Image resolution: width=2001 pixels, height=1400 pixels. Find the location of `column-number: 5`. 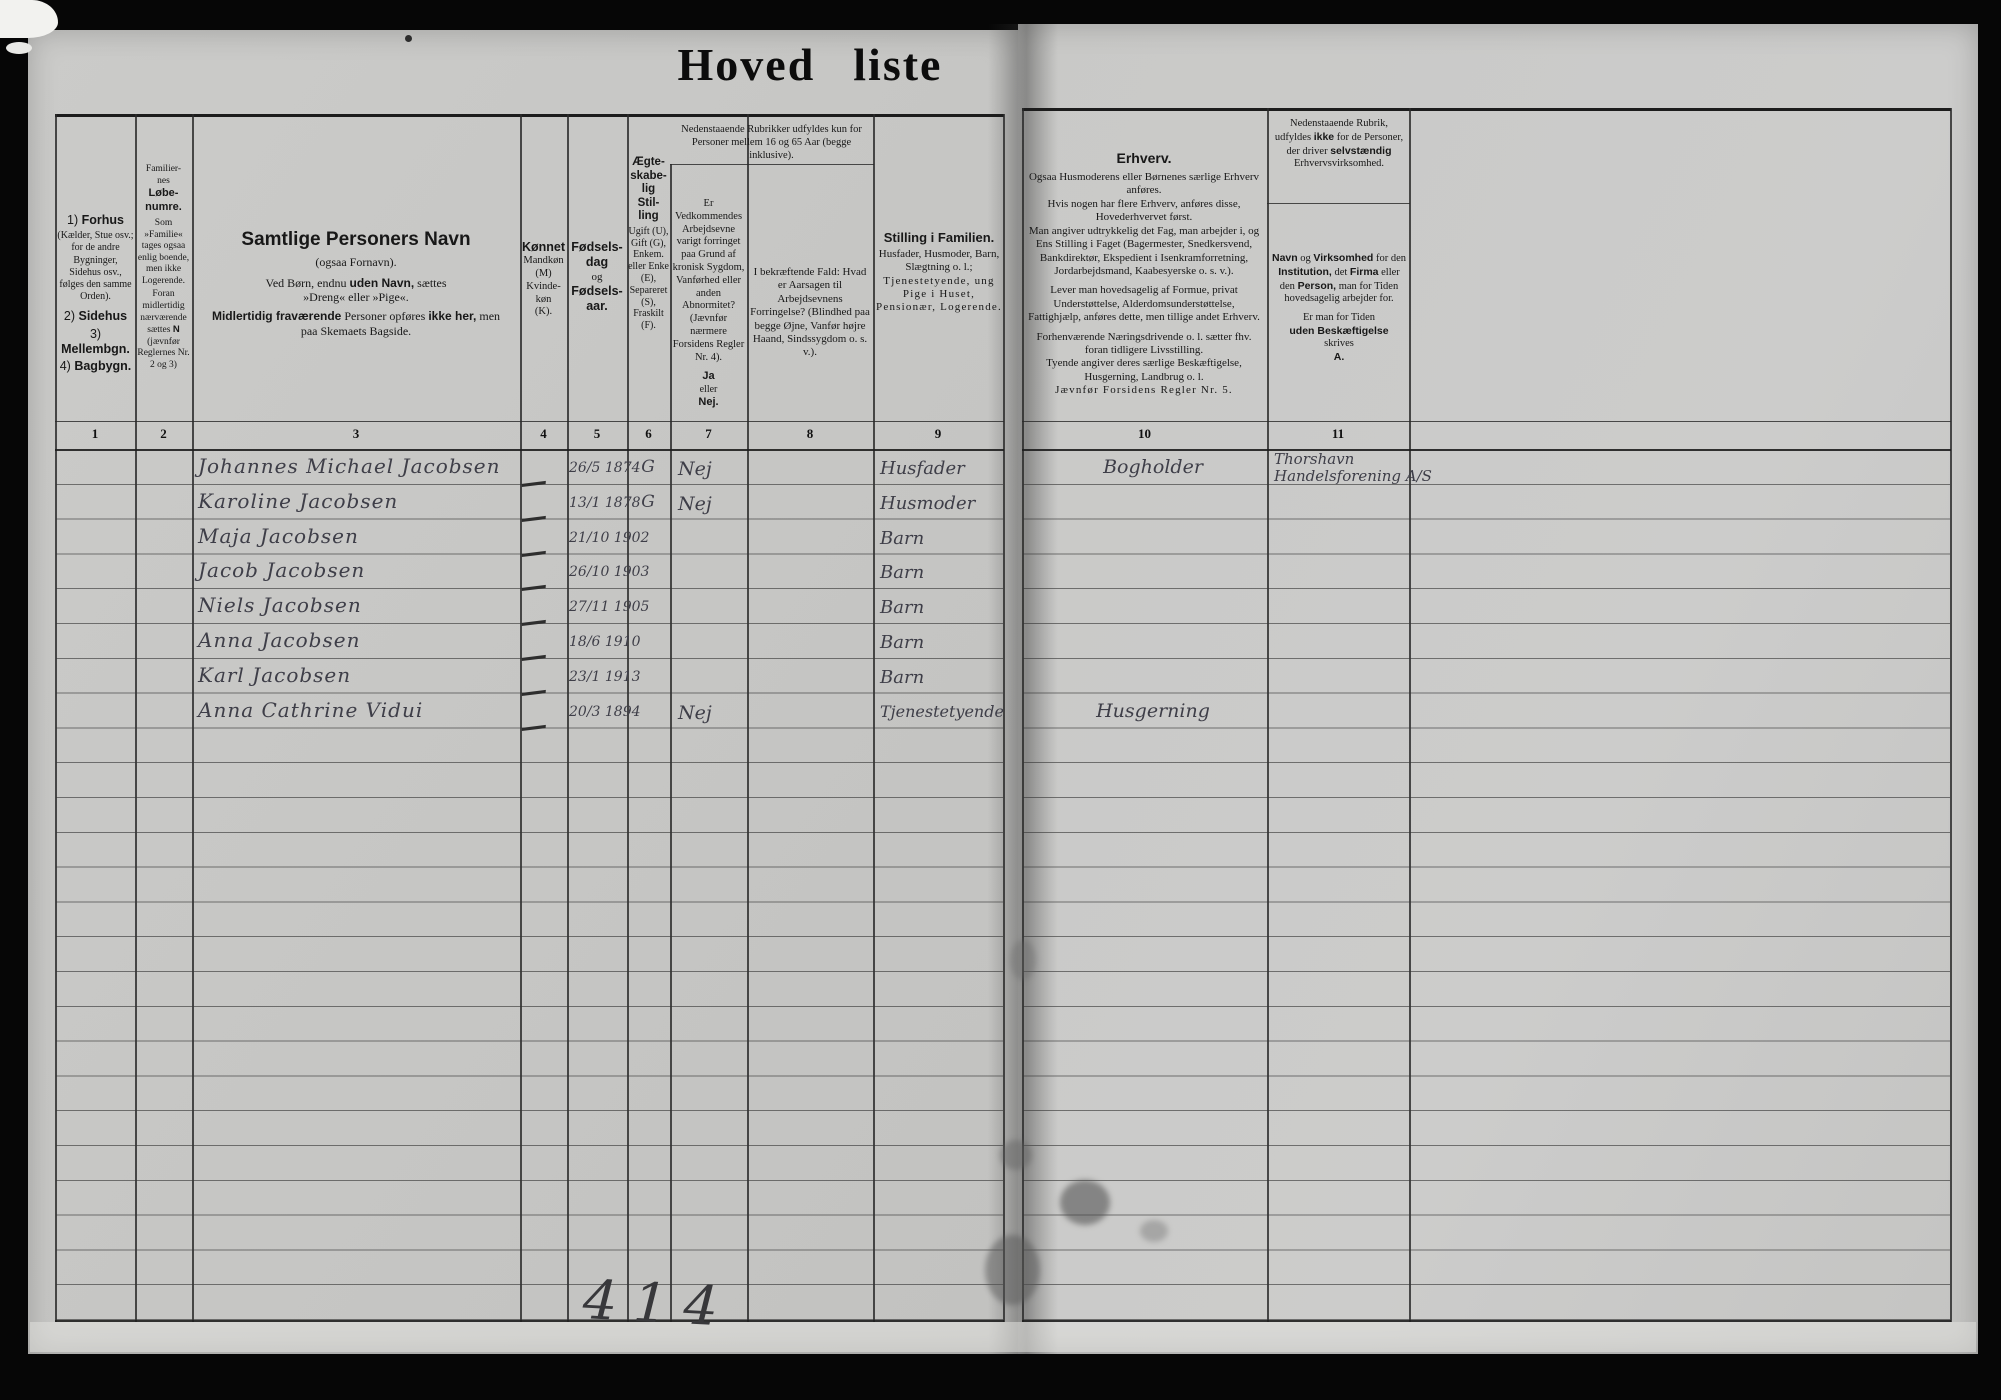

column-number: 5 is located at coordinates (597, 433).